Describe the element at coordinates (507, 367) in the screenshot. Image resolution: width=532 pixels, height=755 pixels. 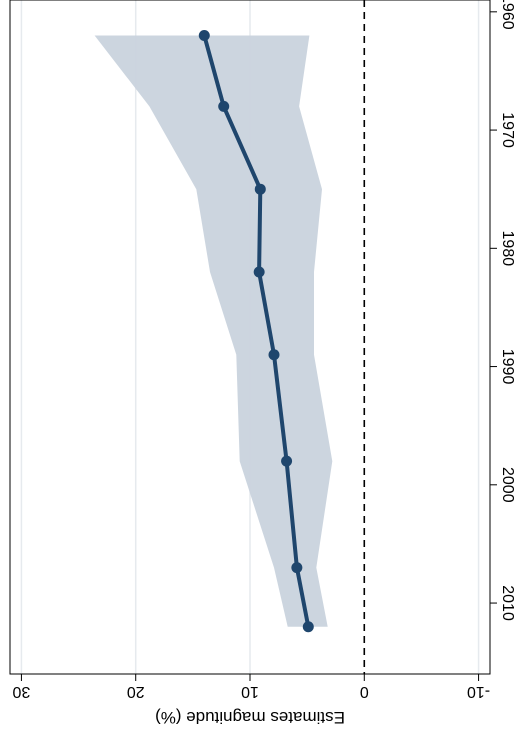
I see `x-tick-label: 1990` at that location.